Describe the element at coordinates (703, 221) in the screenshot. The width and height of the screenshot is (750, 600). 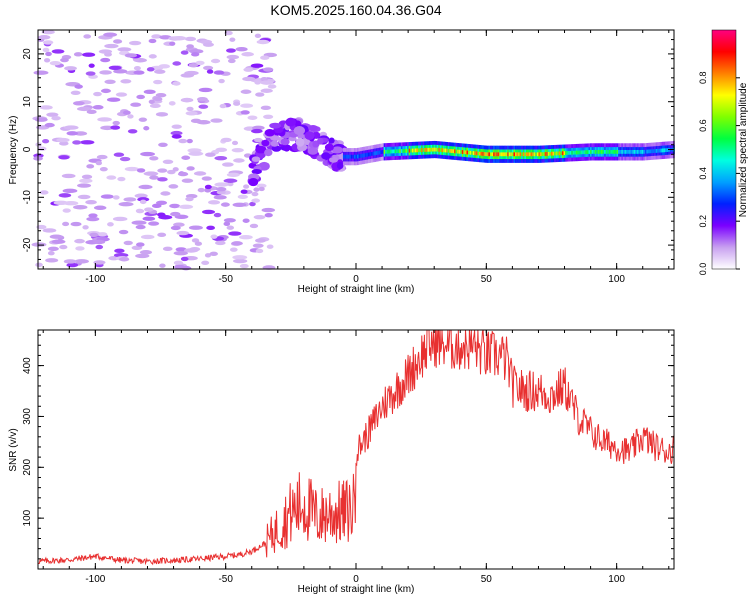
I see `colorbar-tick-label: 0.2` at that location.